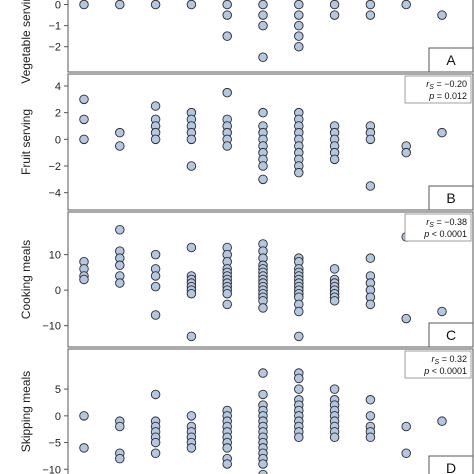 The height and width of the screenshot is (474, 474). What do you see at coordinates (26, 142) in the screenshot?
I see `y-axis-label: Fruit serving` at bounding box center [26, 142].